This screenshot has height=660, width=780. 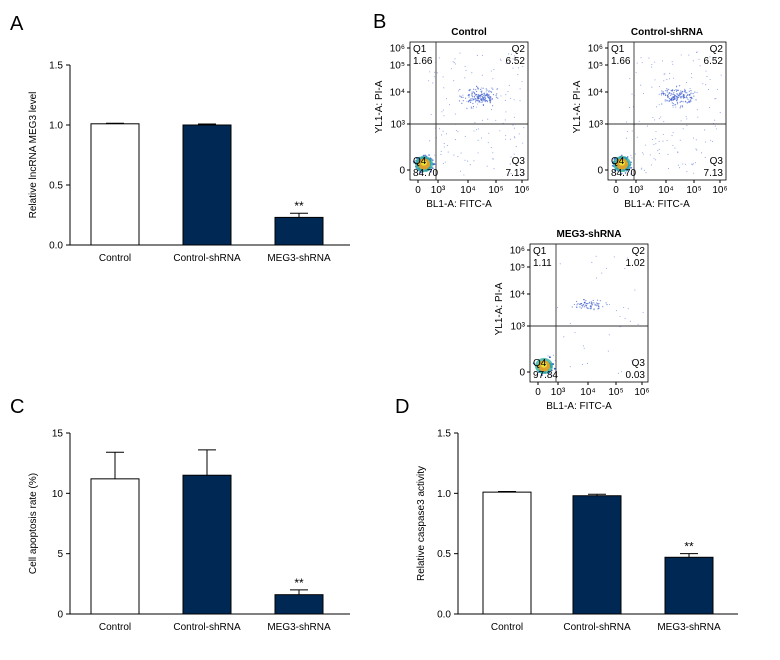 I want to click on quadrant-label-q3: Q3, so click(x=519, y=161).